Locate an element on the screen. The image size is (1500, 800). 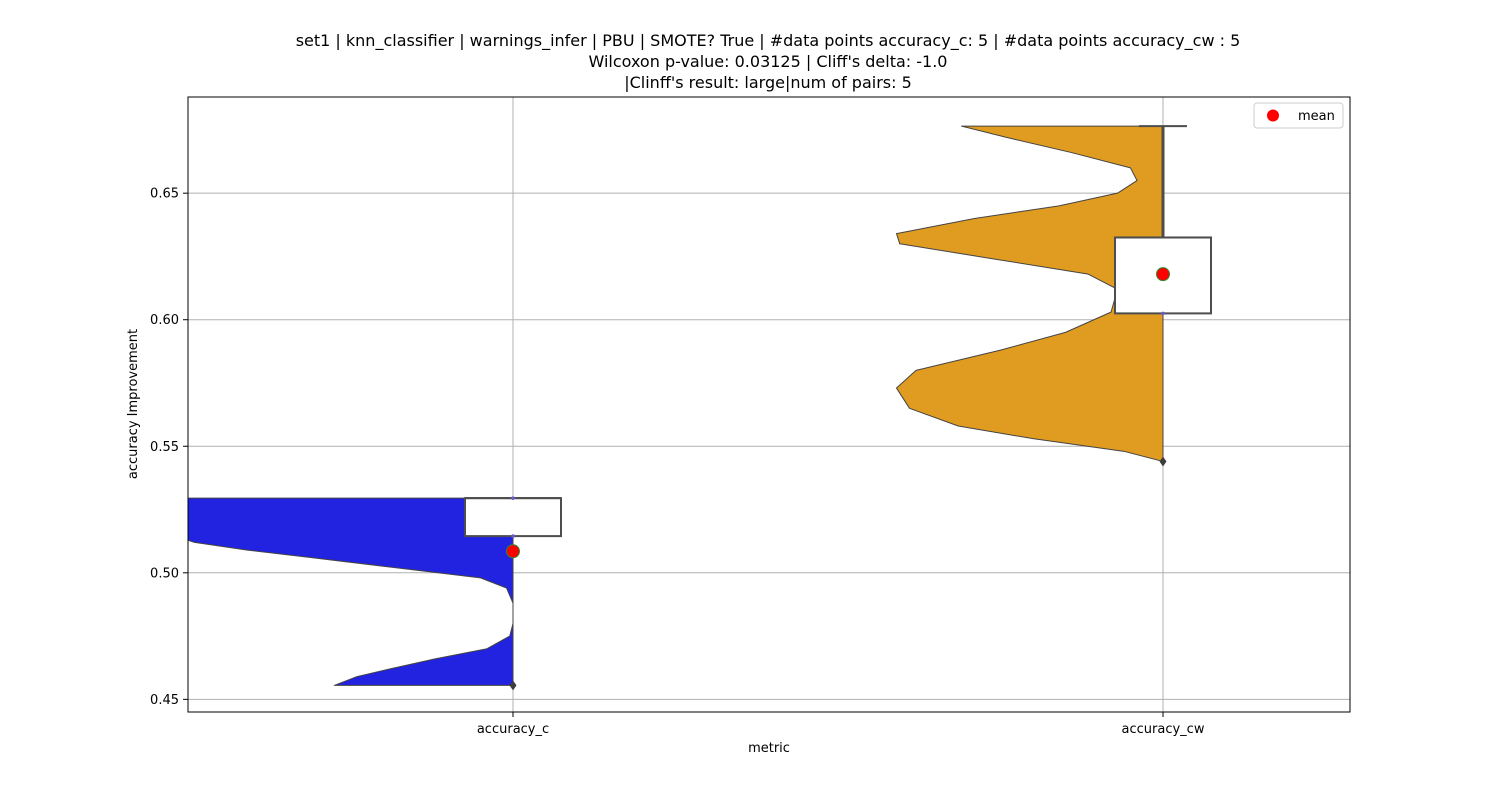
chart-title-line-3: |Clinff's result: large|num of pairs: 5 is located at coordinates (768, 82).